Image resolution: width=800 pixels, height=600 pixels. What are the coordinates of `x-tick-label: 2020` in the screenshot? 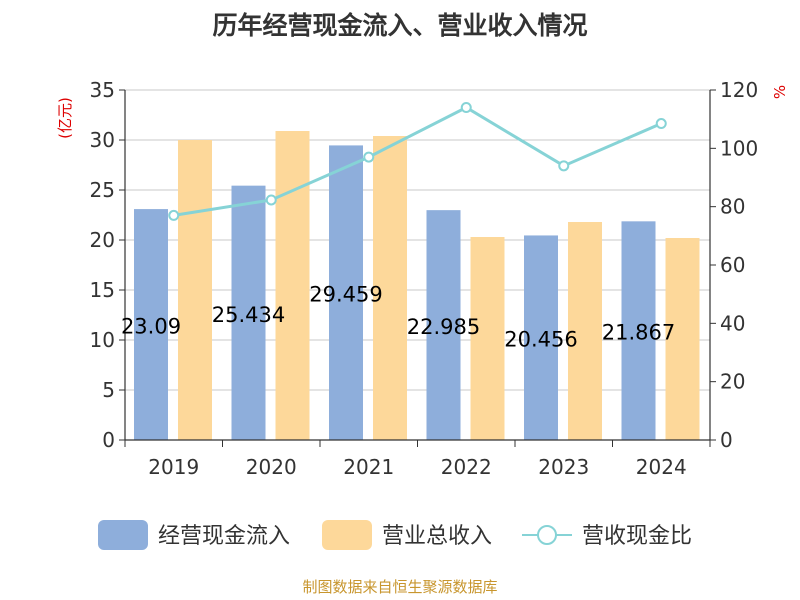 It's located at (271, 467).